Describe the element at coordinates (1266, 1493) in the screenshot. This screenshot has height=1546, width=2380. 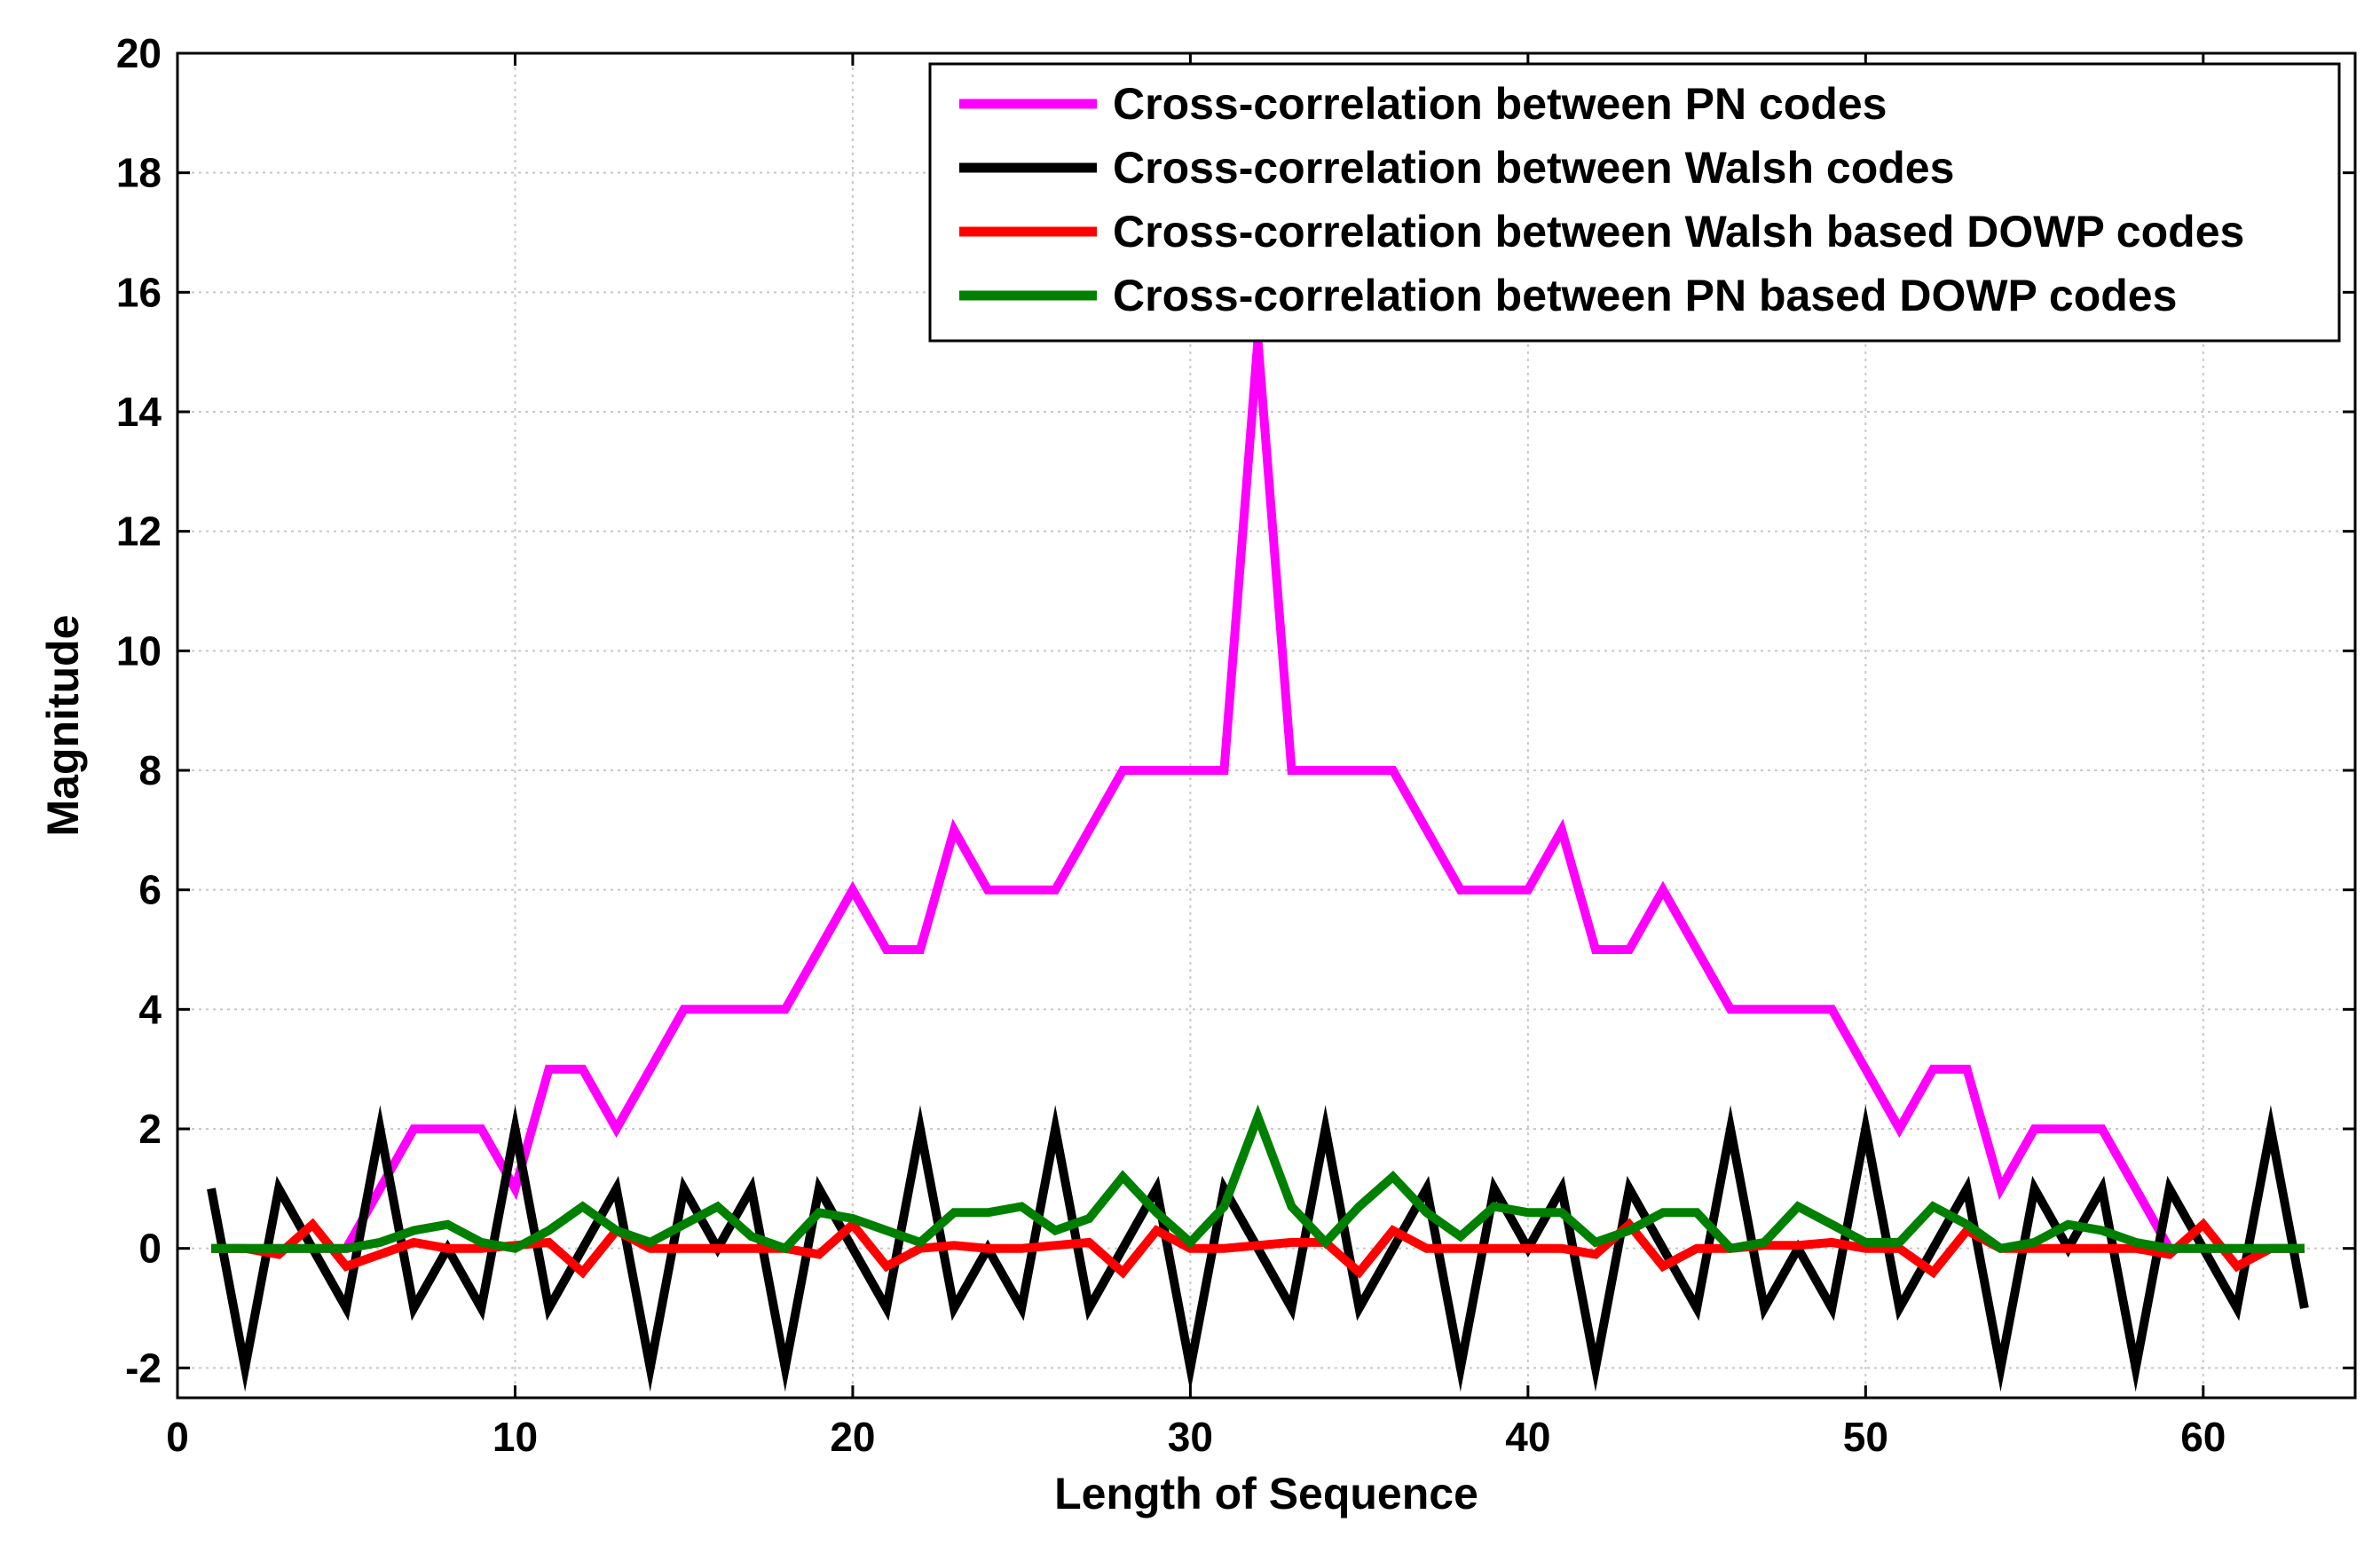
I see `x-axis-title: Length of Sequence` at that location.